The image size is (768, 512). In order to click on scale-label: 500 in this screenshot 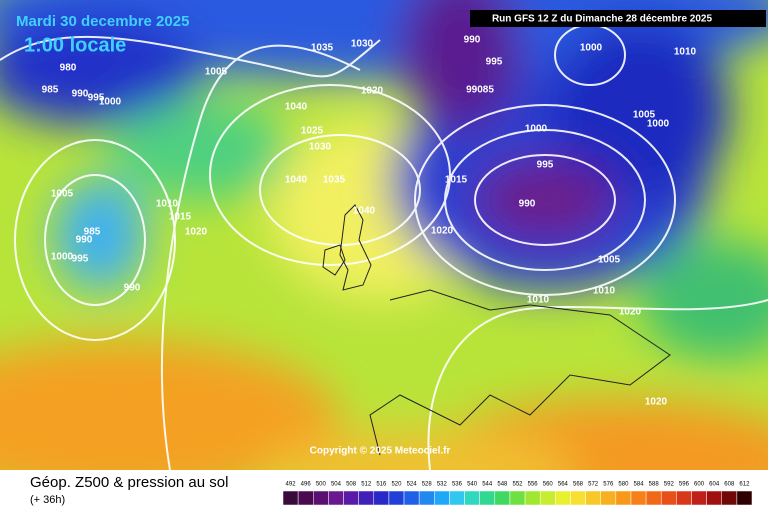, I will do `click(321, 485)`.